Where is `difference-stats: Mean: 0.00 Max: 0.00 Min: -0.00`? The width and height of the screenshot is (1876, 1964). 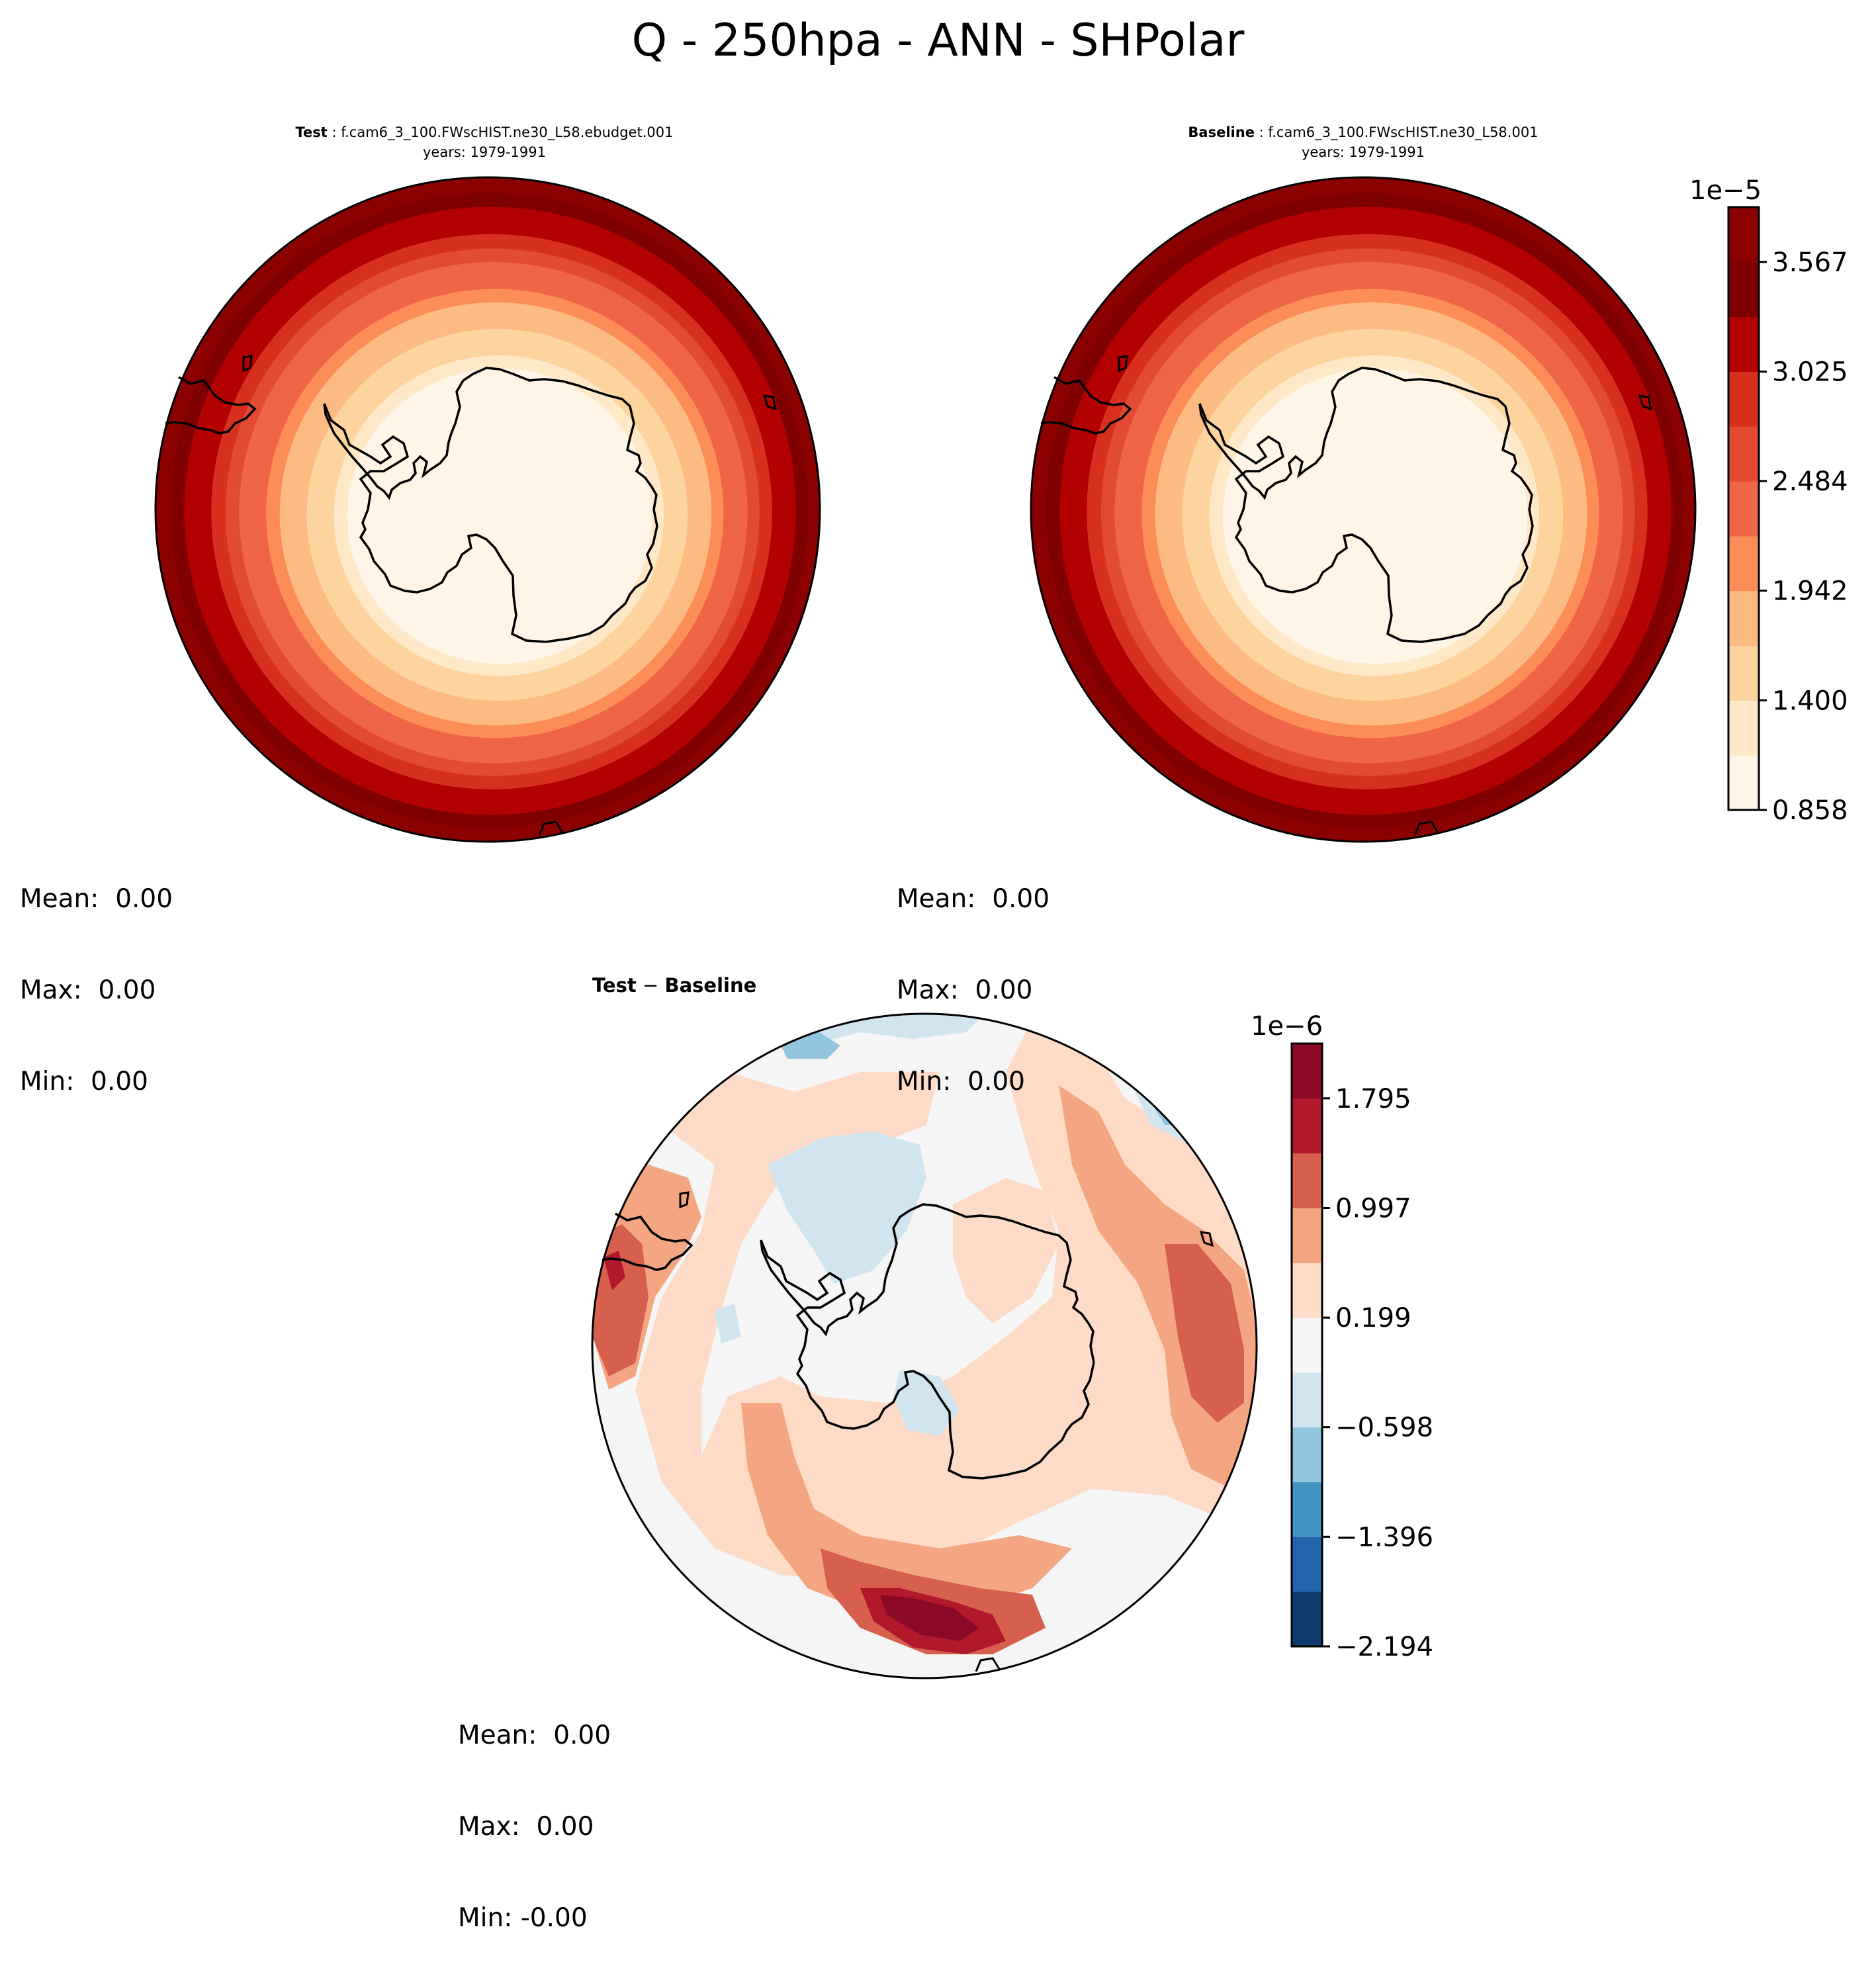 difference-stats: Mean: 0.00 Max: 0.00 Min: -0.00 is located at coordinates (534, 1812).